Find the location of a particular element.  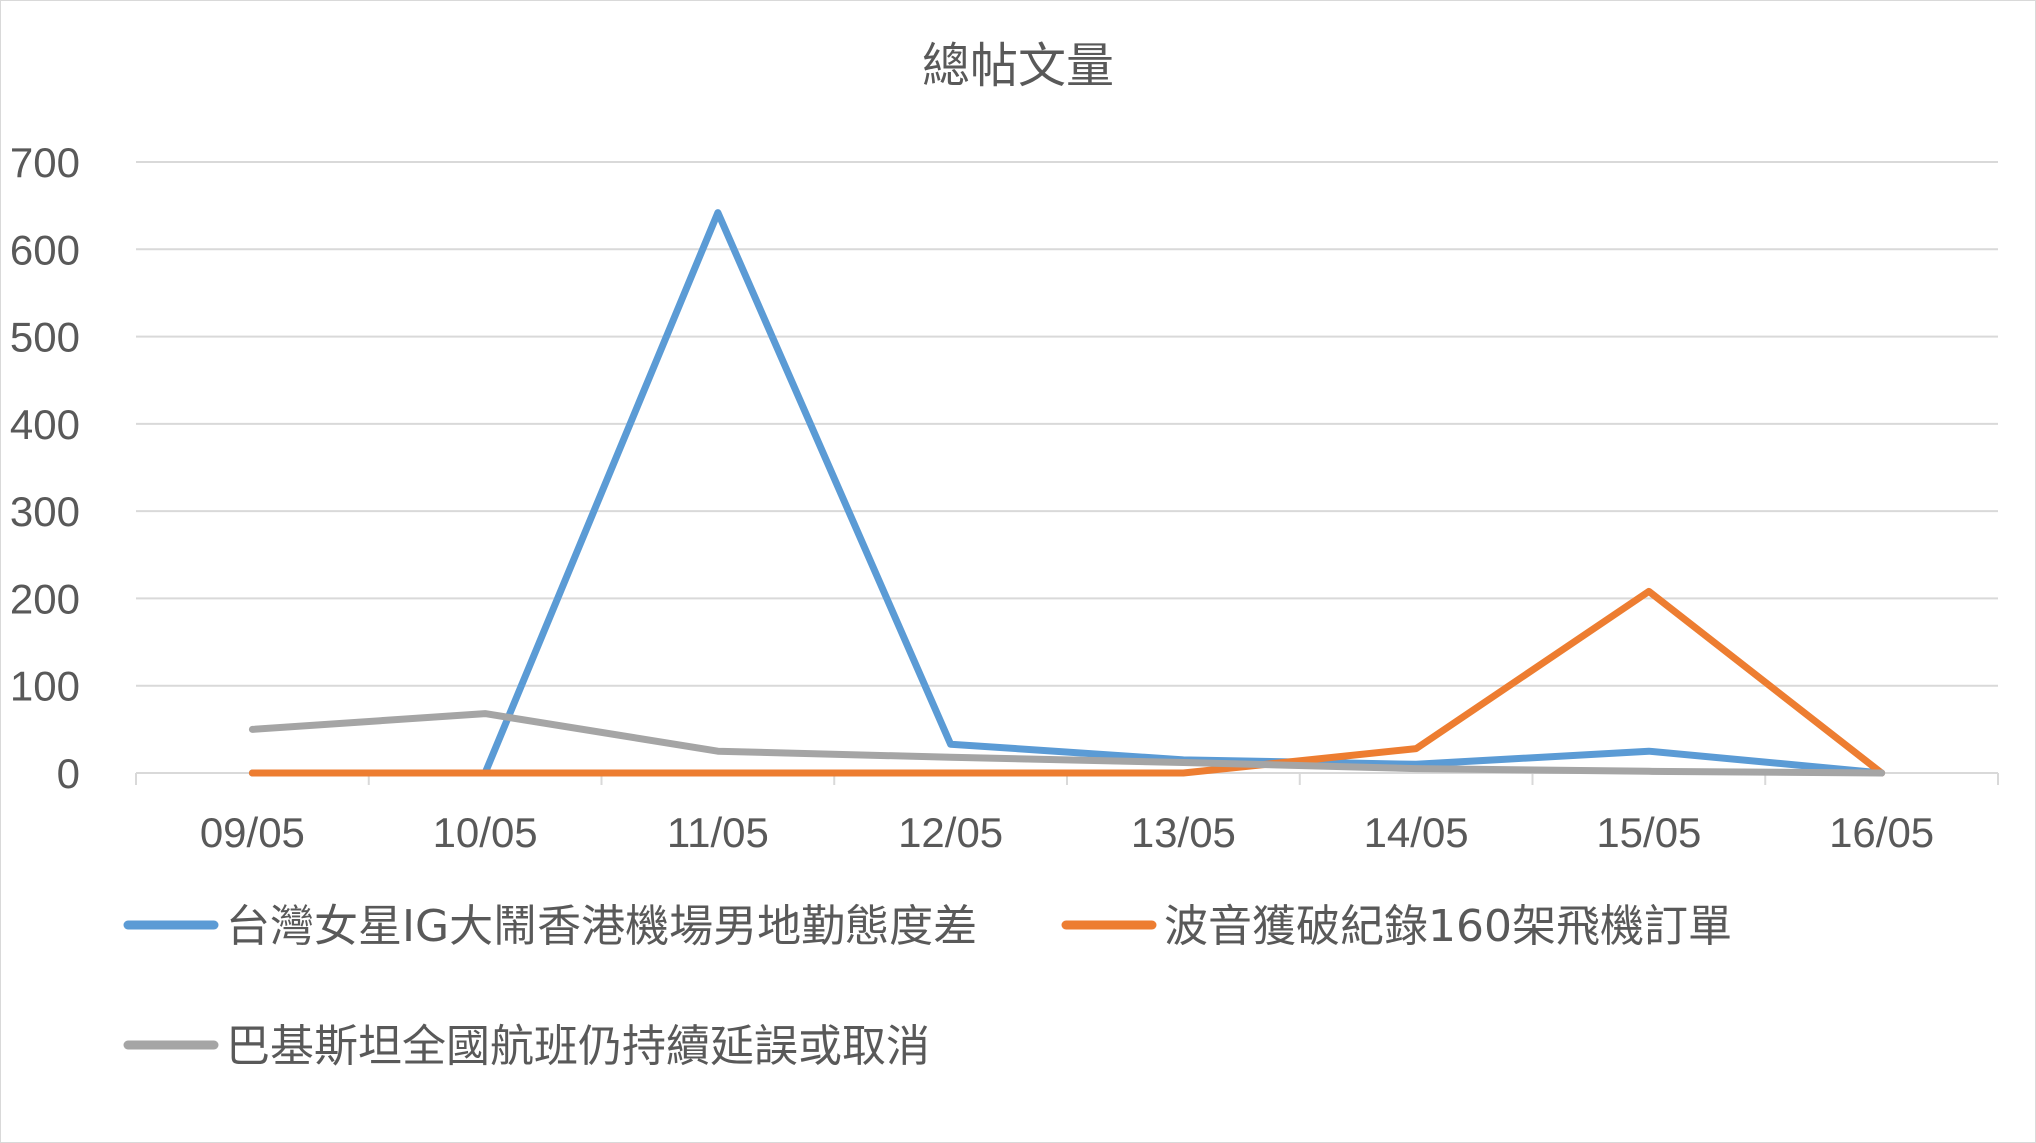

y-tick-label: 500 is located at coordinates (45, 337).